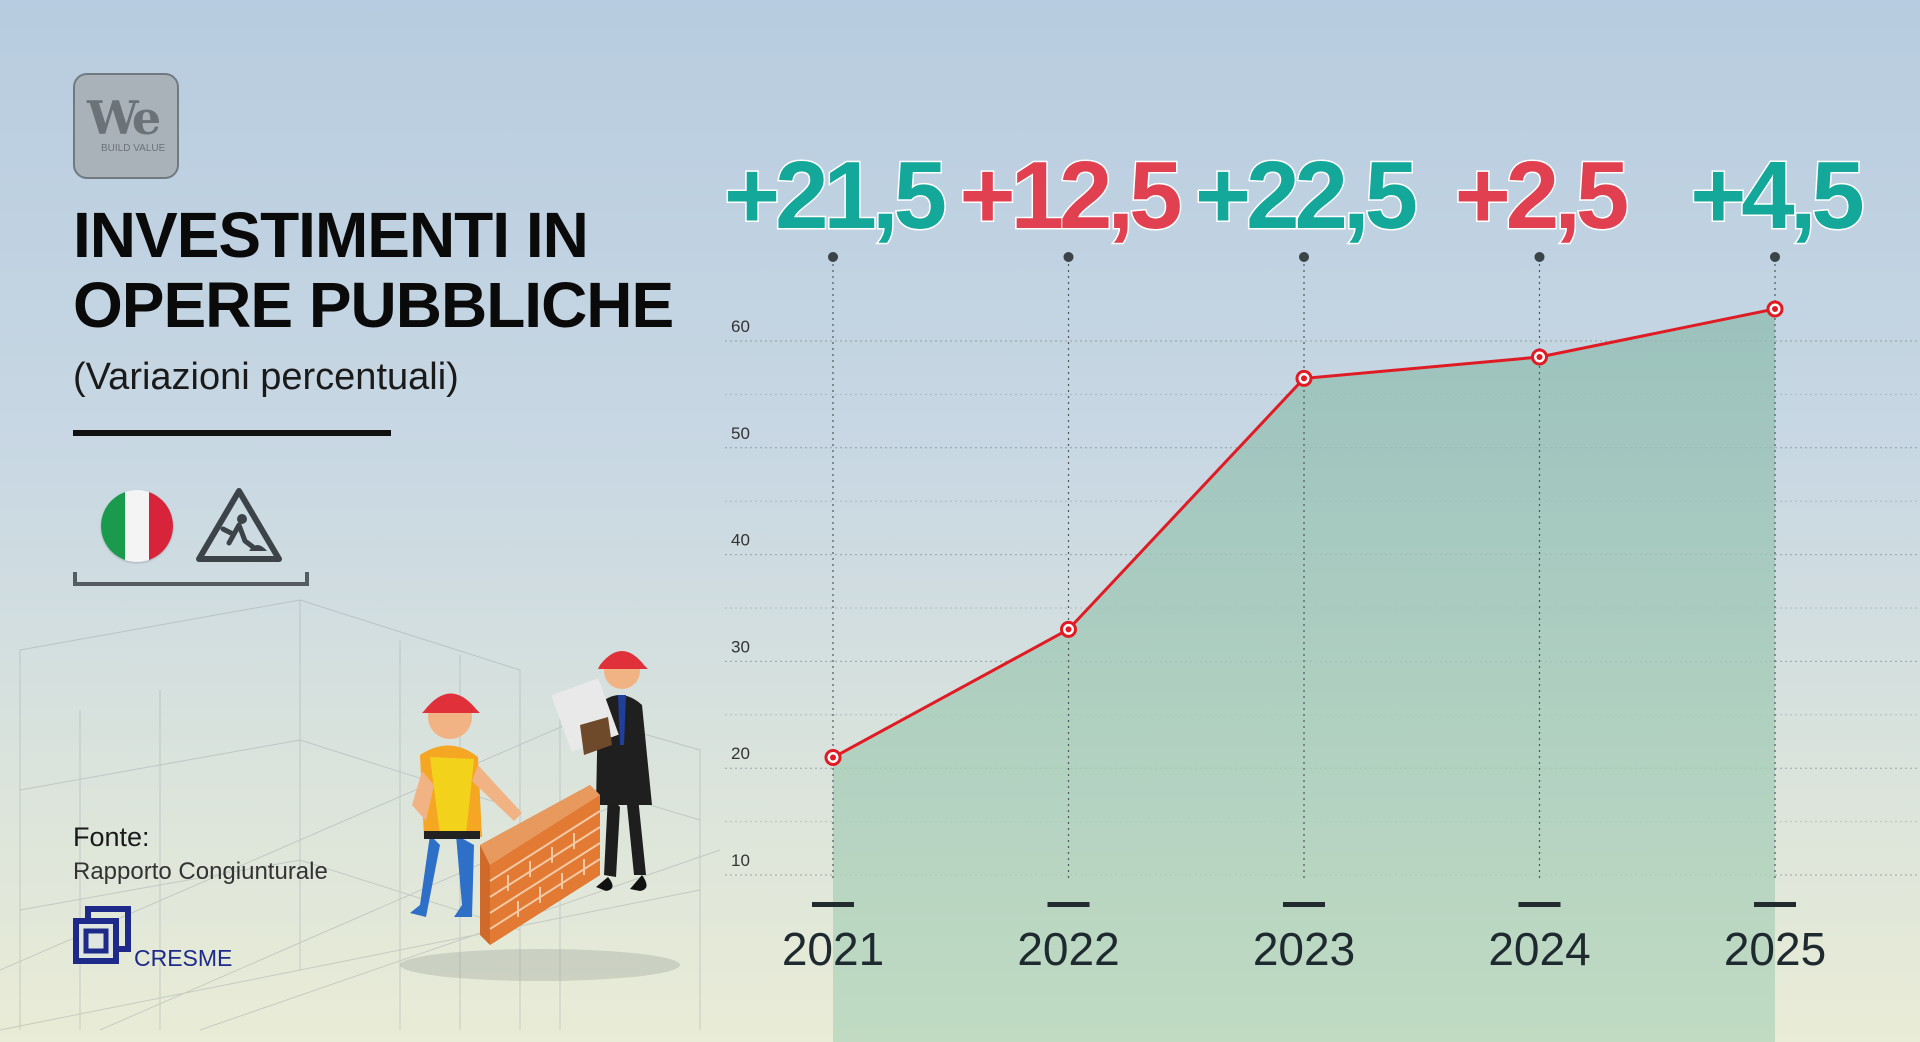 This screenshot has width=1920, height=1042. I want to click on x-tick-label: 2022, so click(1068, 949).